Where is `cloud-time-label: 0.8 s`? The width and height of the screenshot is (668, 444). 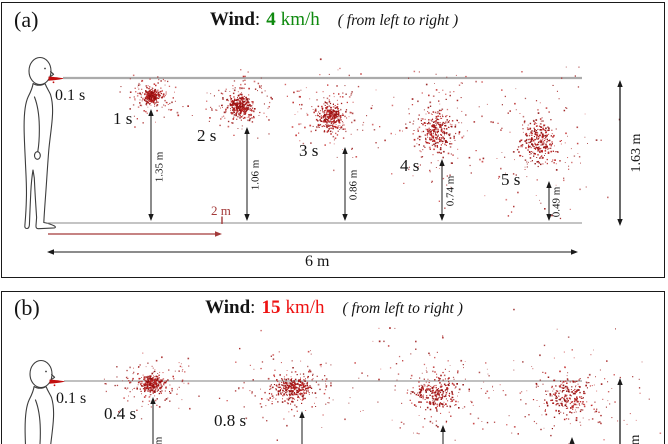
cloud-time-label: 0.8 s is located at coordinates (230, 420).